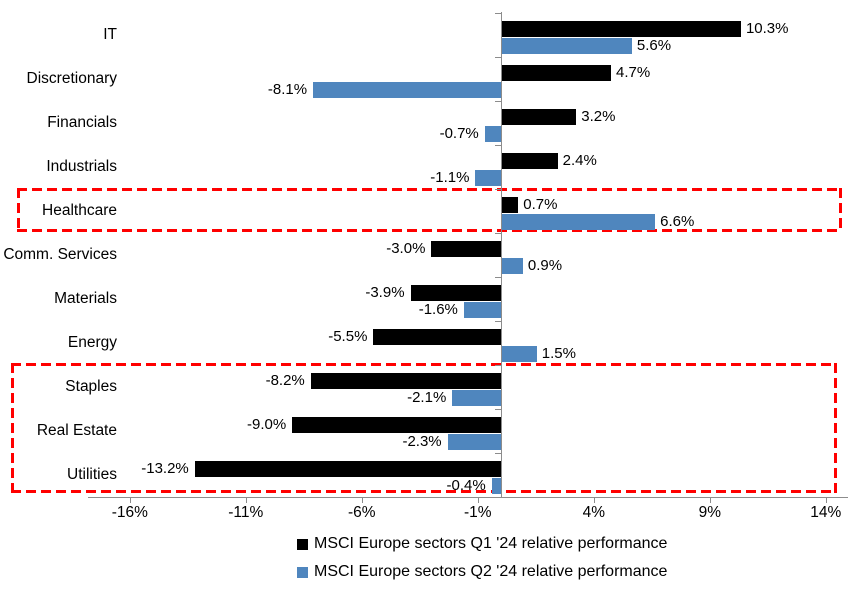 This screenshot has height=601, width=852. What do you see at coordinates (545, 265) in the screenshot?
I see `q2-value-label-comm-services: 0.9%` at bounding box center [545, 265].